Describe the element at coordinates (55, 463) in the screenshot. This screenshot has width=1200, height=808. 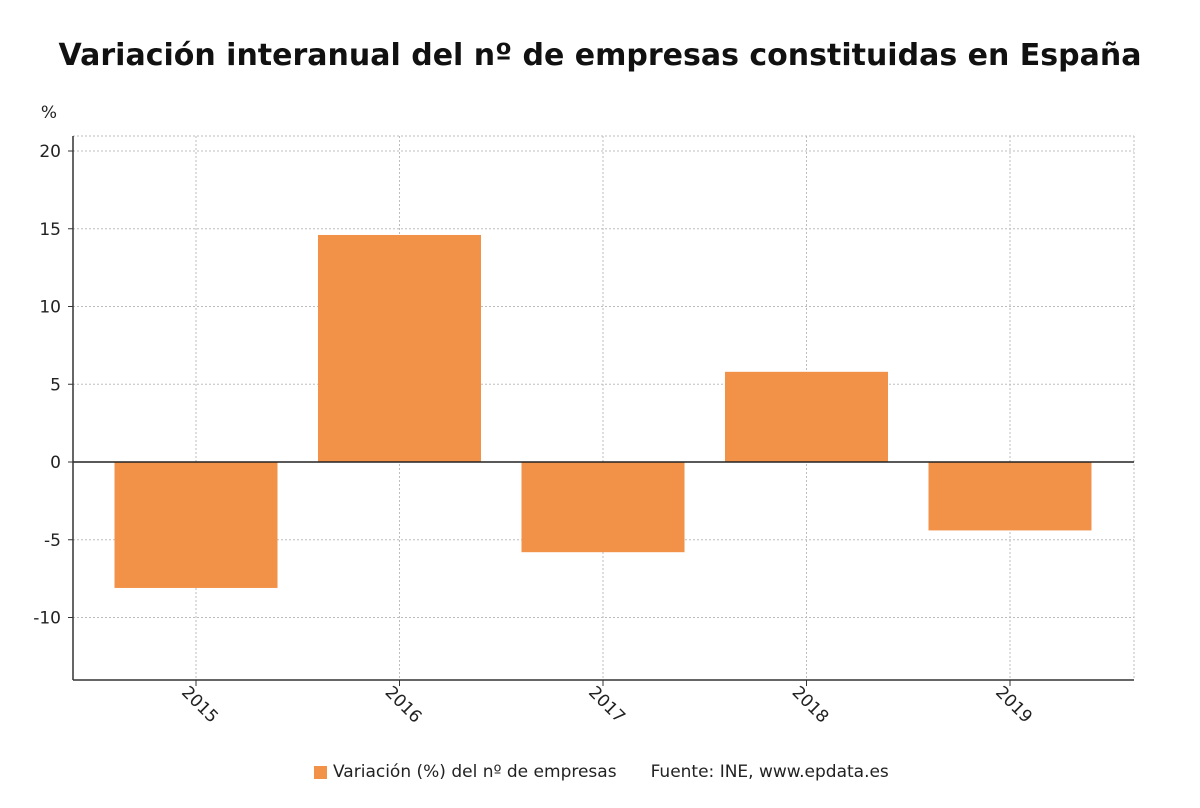
I see `y-tick-label: 0` at that location.